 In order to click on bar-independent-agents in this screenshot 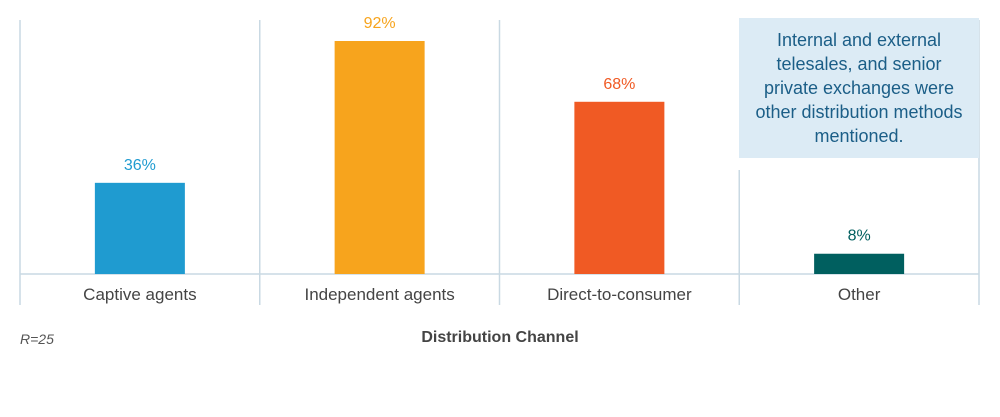, I will do `click(379, 157)`.